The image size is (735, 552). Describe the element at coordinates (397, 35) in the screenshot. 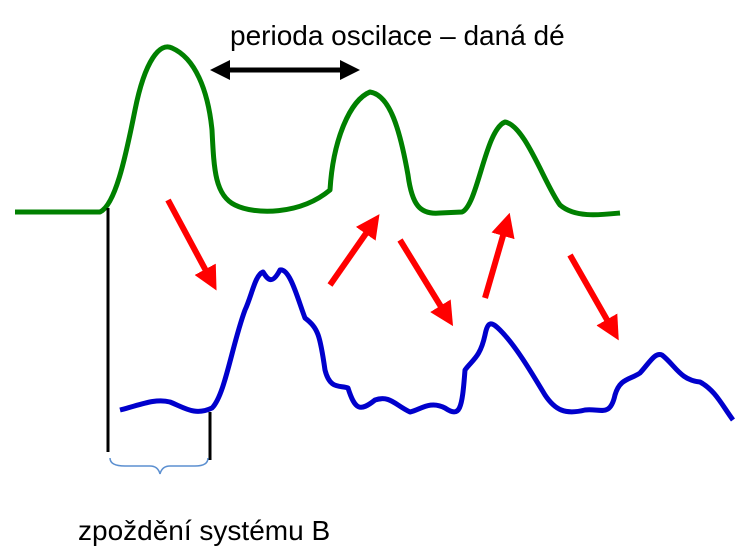

I see `top-label: perioda oscilace – daná dé` at that location.